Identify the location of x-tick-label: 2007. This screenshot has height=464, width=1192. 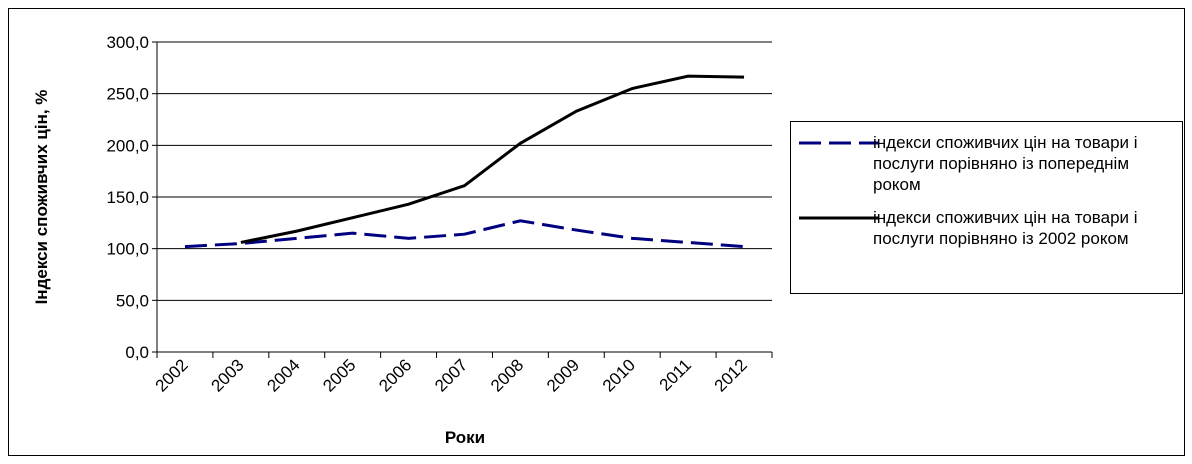
(451, 375).